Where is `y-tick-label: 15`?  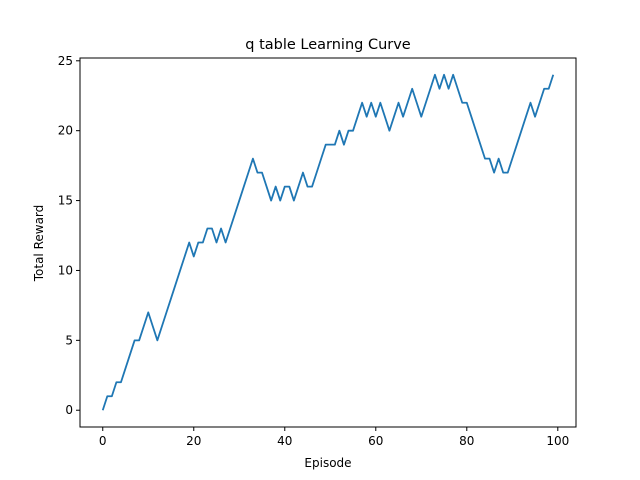
y-tick-label: 15 is located at coordinates (65, 201).